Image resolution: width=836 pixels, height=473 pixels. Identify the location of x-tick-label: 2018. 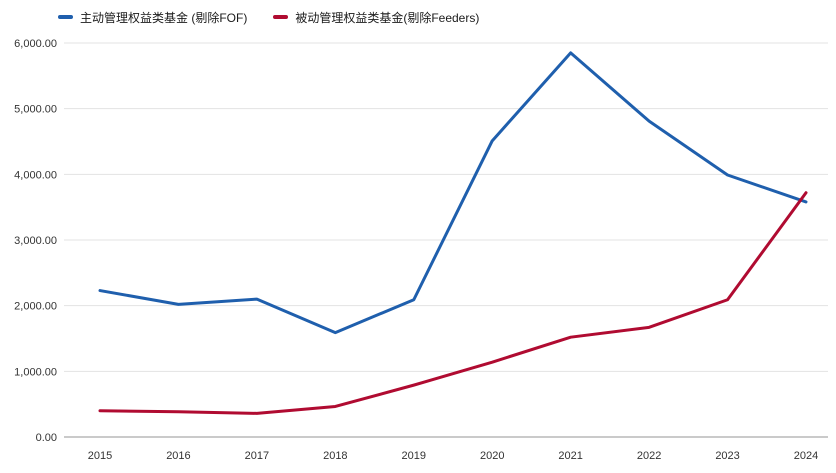
(335, 456).